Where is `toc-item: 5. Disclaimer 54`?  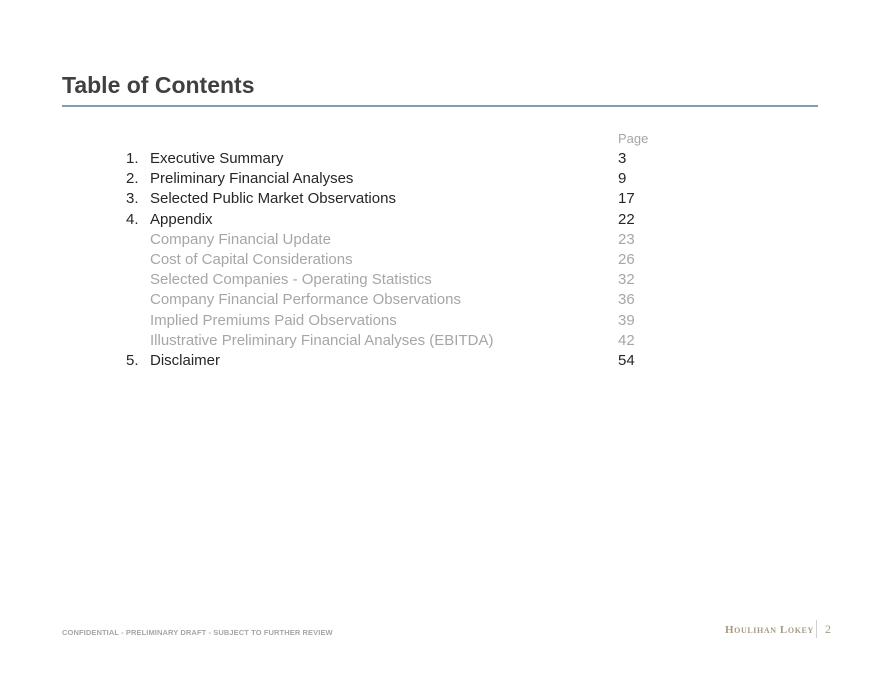 toc-item: 5. Disclaimer 54 is located at coordinates (440, 362).